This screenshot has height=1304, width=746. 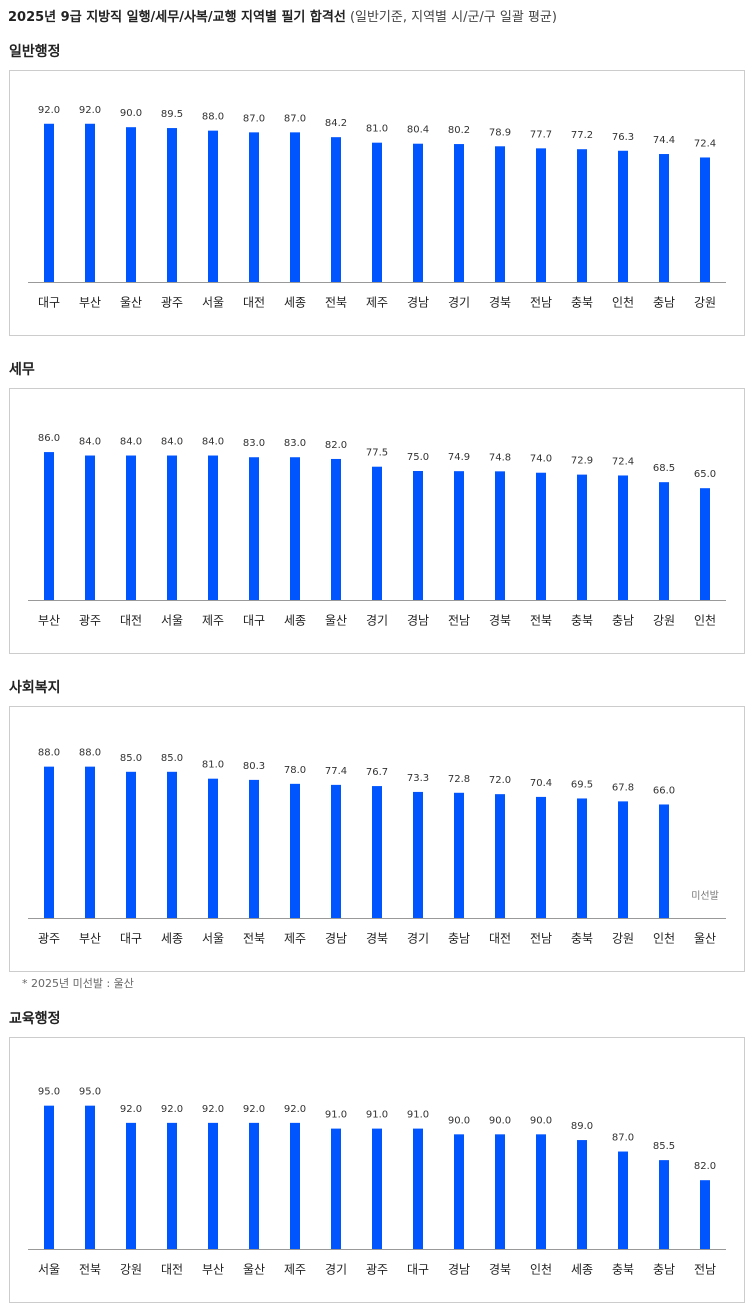 What do you see at coordinates (500, 457) in the screenshot?
I see `value-label: 74.8` at bounding box center [500, 457].